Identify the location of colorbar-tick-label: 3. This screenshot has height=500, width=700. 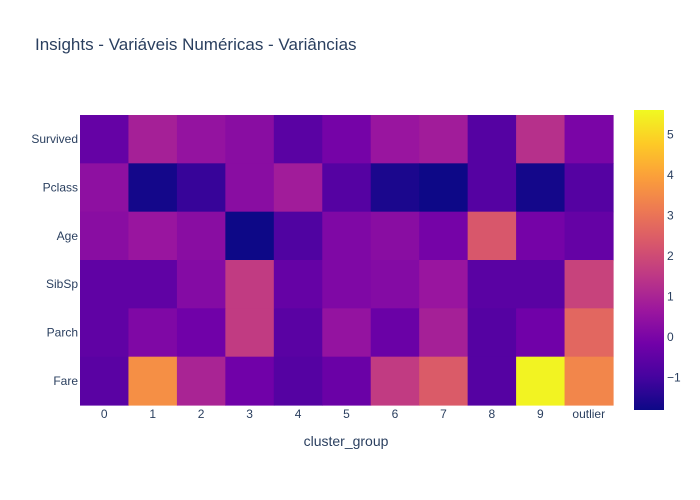
(670, 215).